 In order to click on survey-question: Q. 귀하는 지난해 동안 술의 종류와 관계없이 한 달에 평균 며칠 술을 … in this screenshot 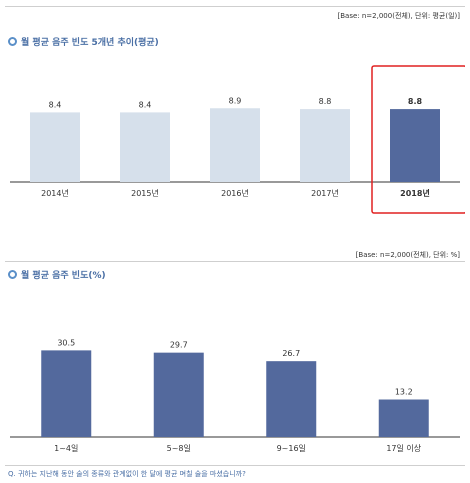, I will do `click(127, 474)`.